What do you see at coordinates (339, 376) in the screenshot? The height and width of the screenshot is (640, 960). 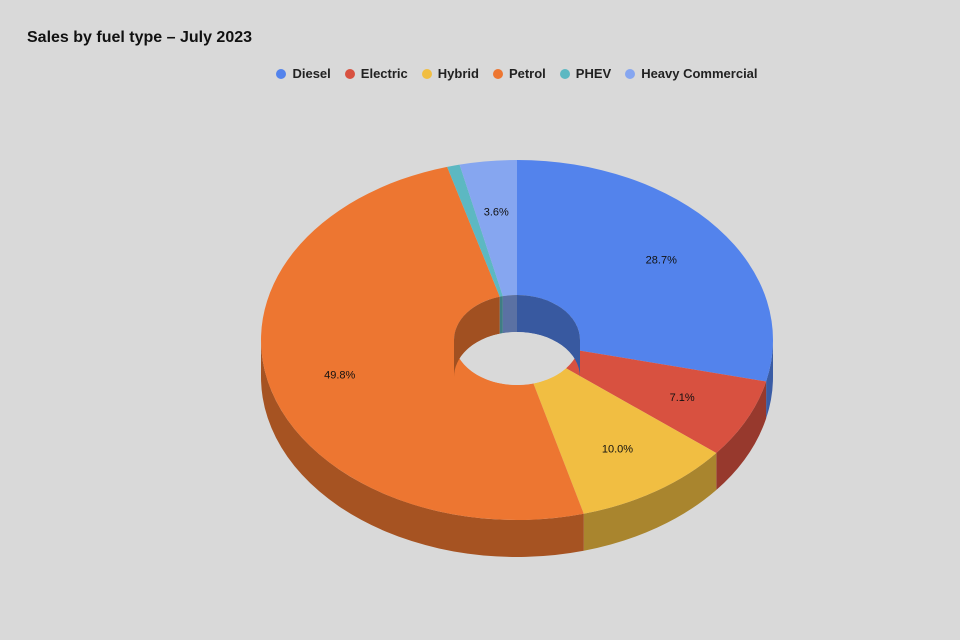 I see `data-label-petrol: 49.8%` at bounding box center [339, 376].